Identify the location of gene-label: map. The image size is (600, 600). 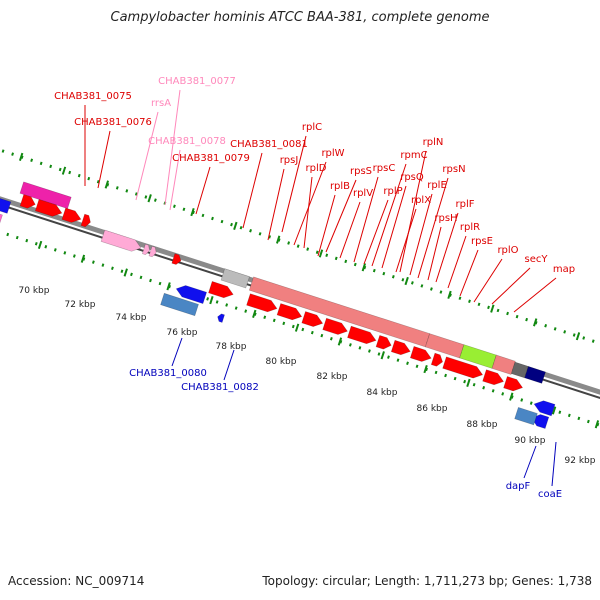
(564, 269).